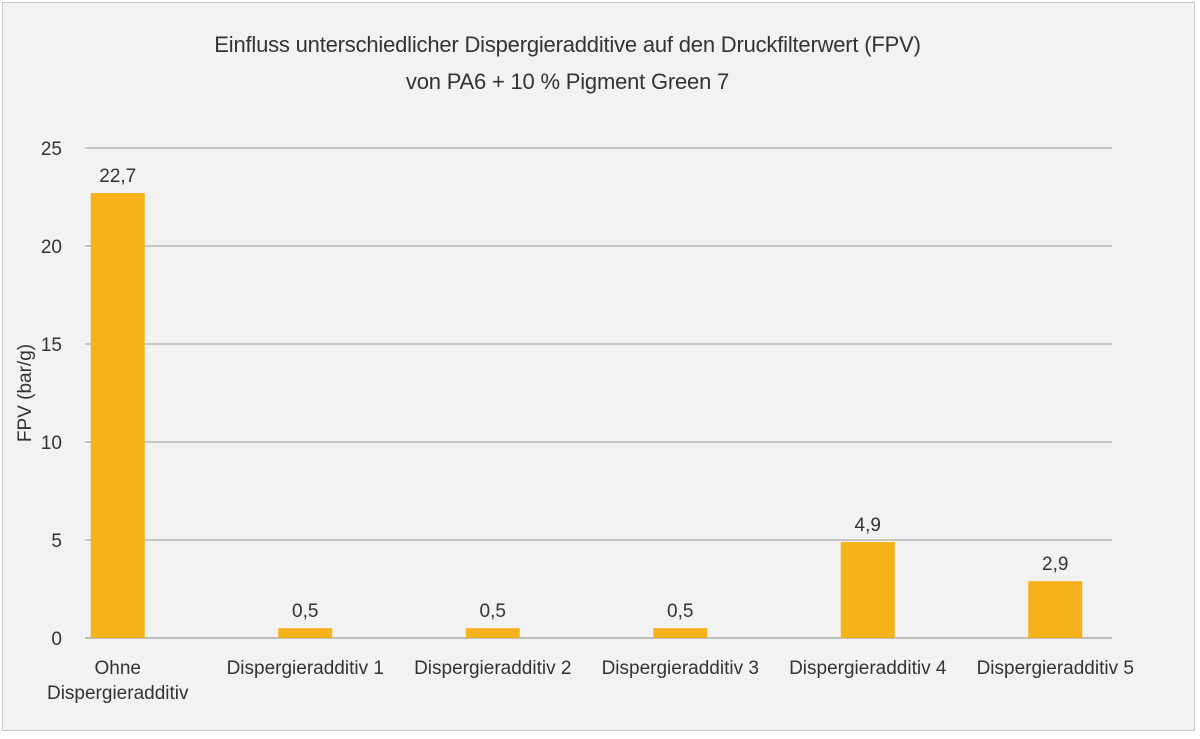 The image size is (1200, 739). What do you see at coordinates (868, 668) in the screenshot?
I see `x-tick-label: Dispergieradditiv 4` at bounding box center [868, 668].